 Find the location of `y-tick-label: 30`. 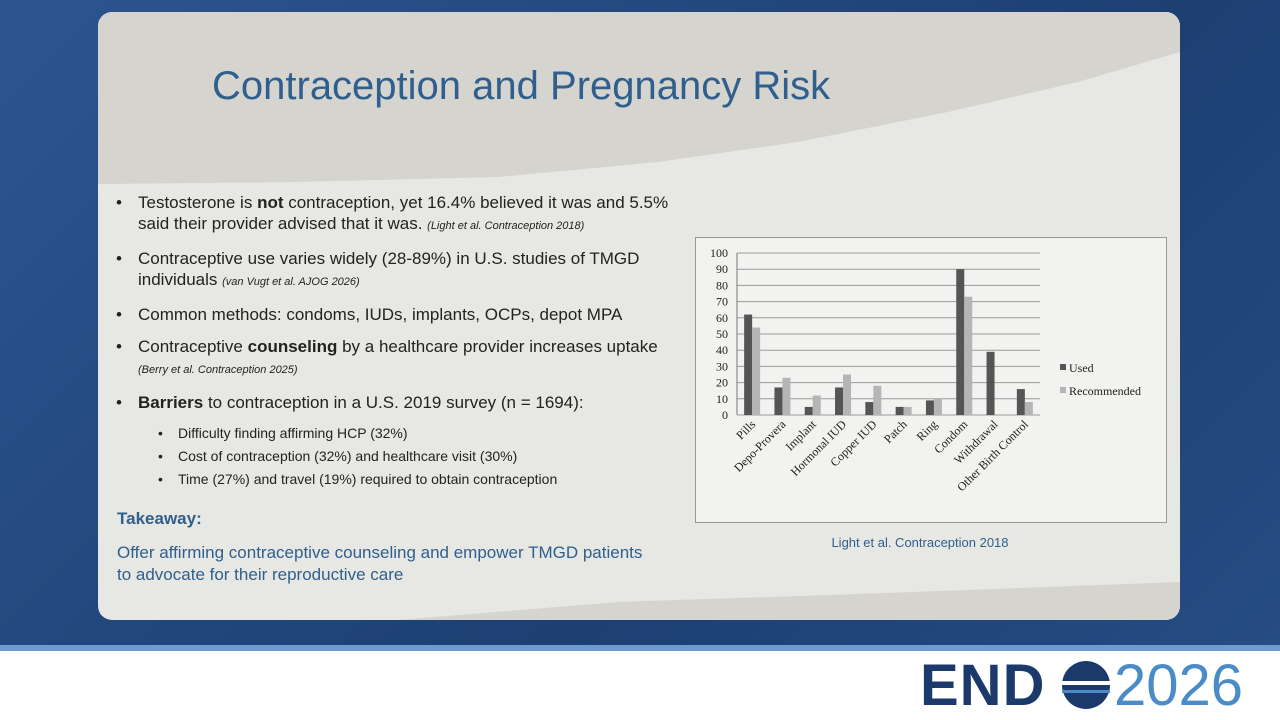

y-tick-label: 30 is located at coordinates (722, 366).